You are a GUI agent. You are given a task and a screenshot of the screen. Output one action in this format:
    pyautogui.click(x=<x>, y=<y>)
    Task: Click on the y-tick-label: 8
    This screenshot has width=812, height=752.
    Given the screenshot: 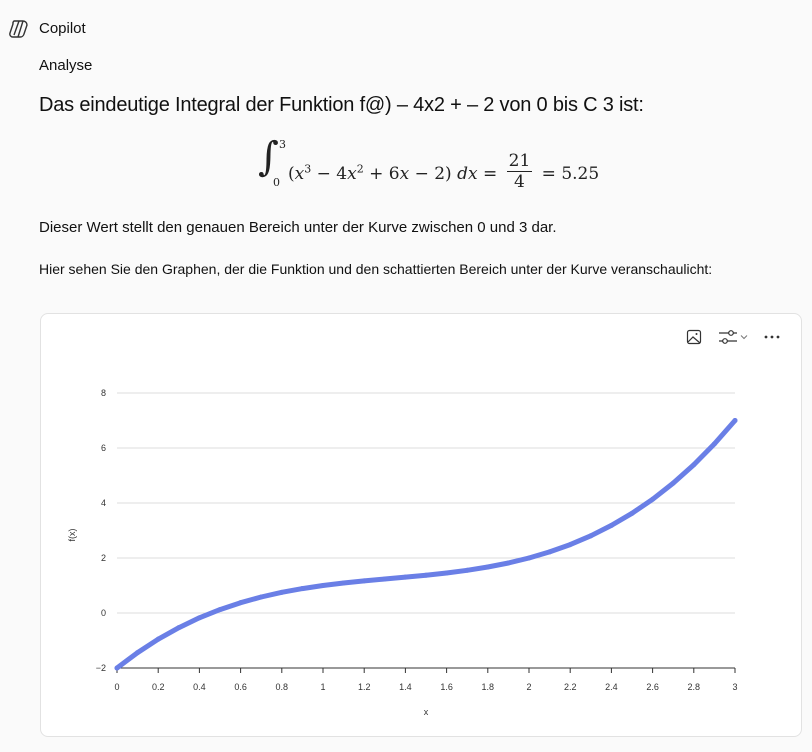 What is the action you would take?
    pyautogui.click(x=103, y=393)
    